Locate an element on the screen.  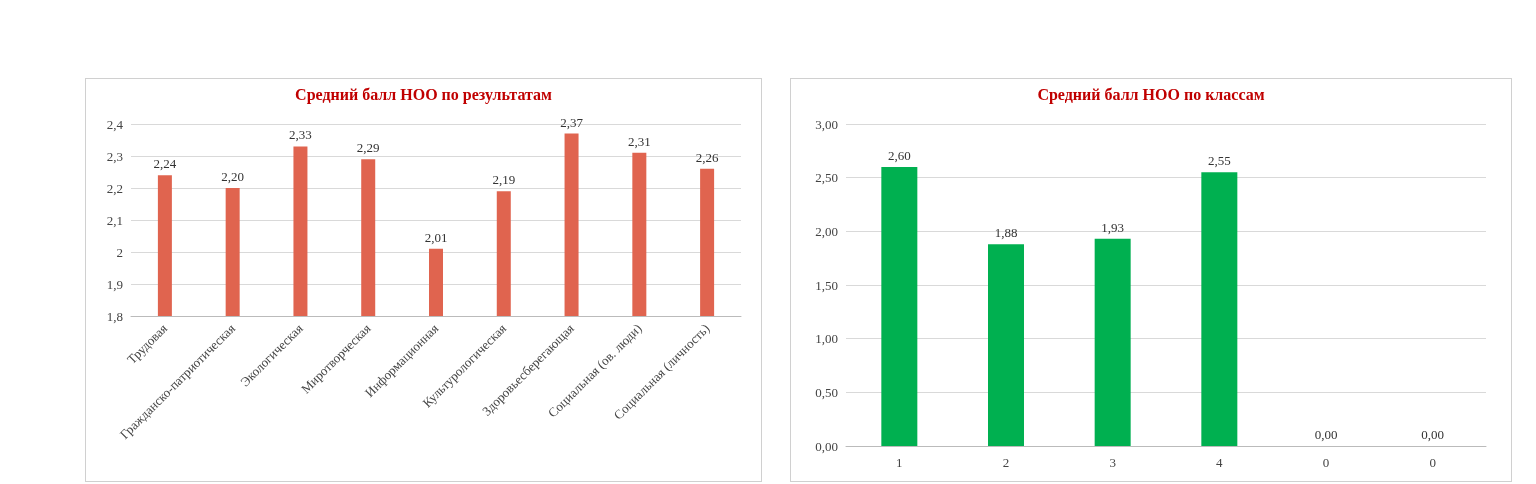
y-tick-label: 3,00 is located at coordinates (826, 124).